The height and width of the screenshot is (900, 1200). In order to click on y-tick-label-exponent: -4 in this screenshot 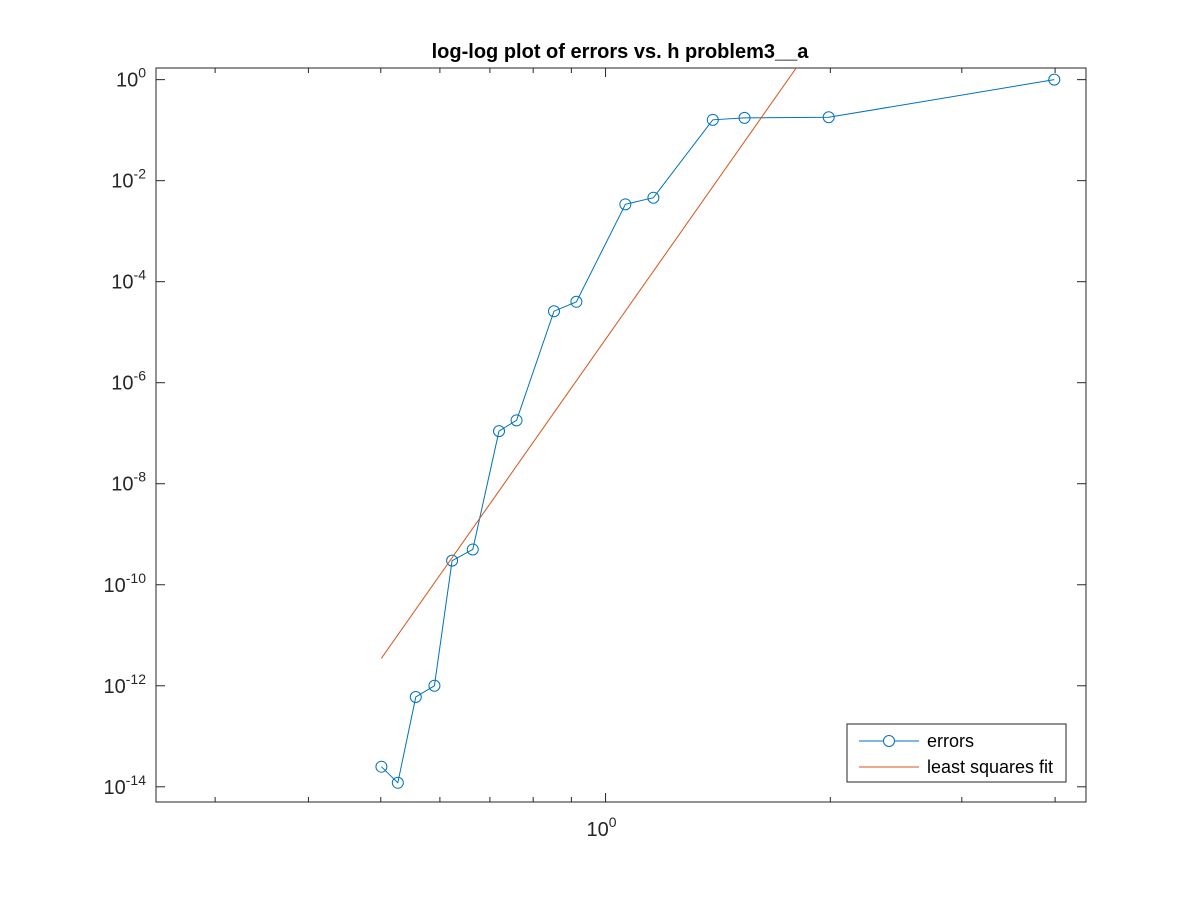, I will do `click(140, 275)`.